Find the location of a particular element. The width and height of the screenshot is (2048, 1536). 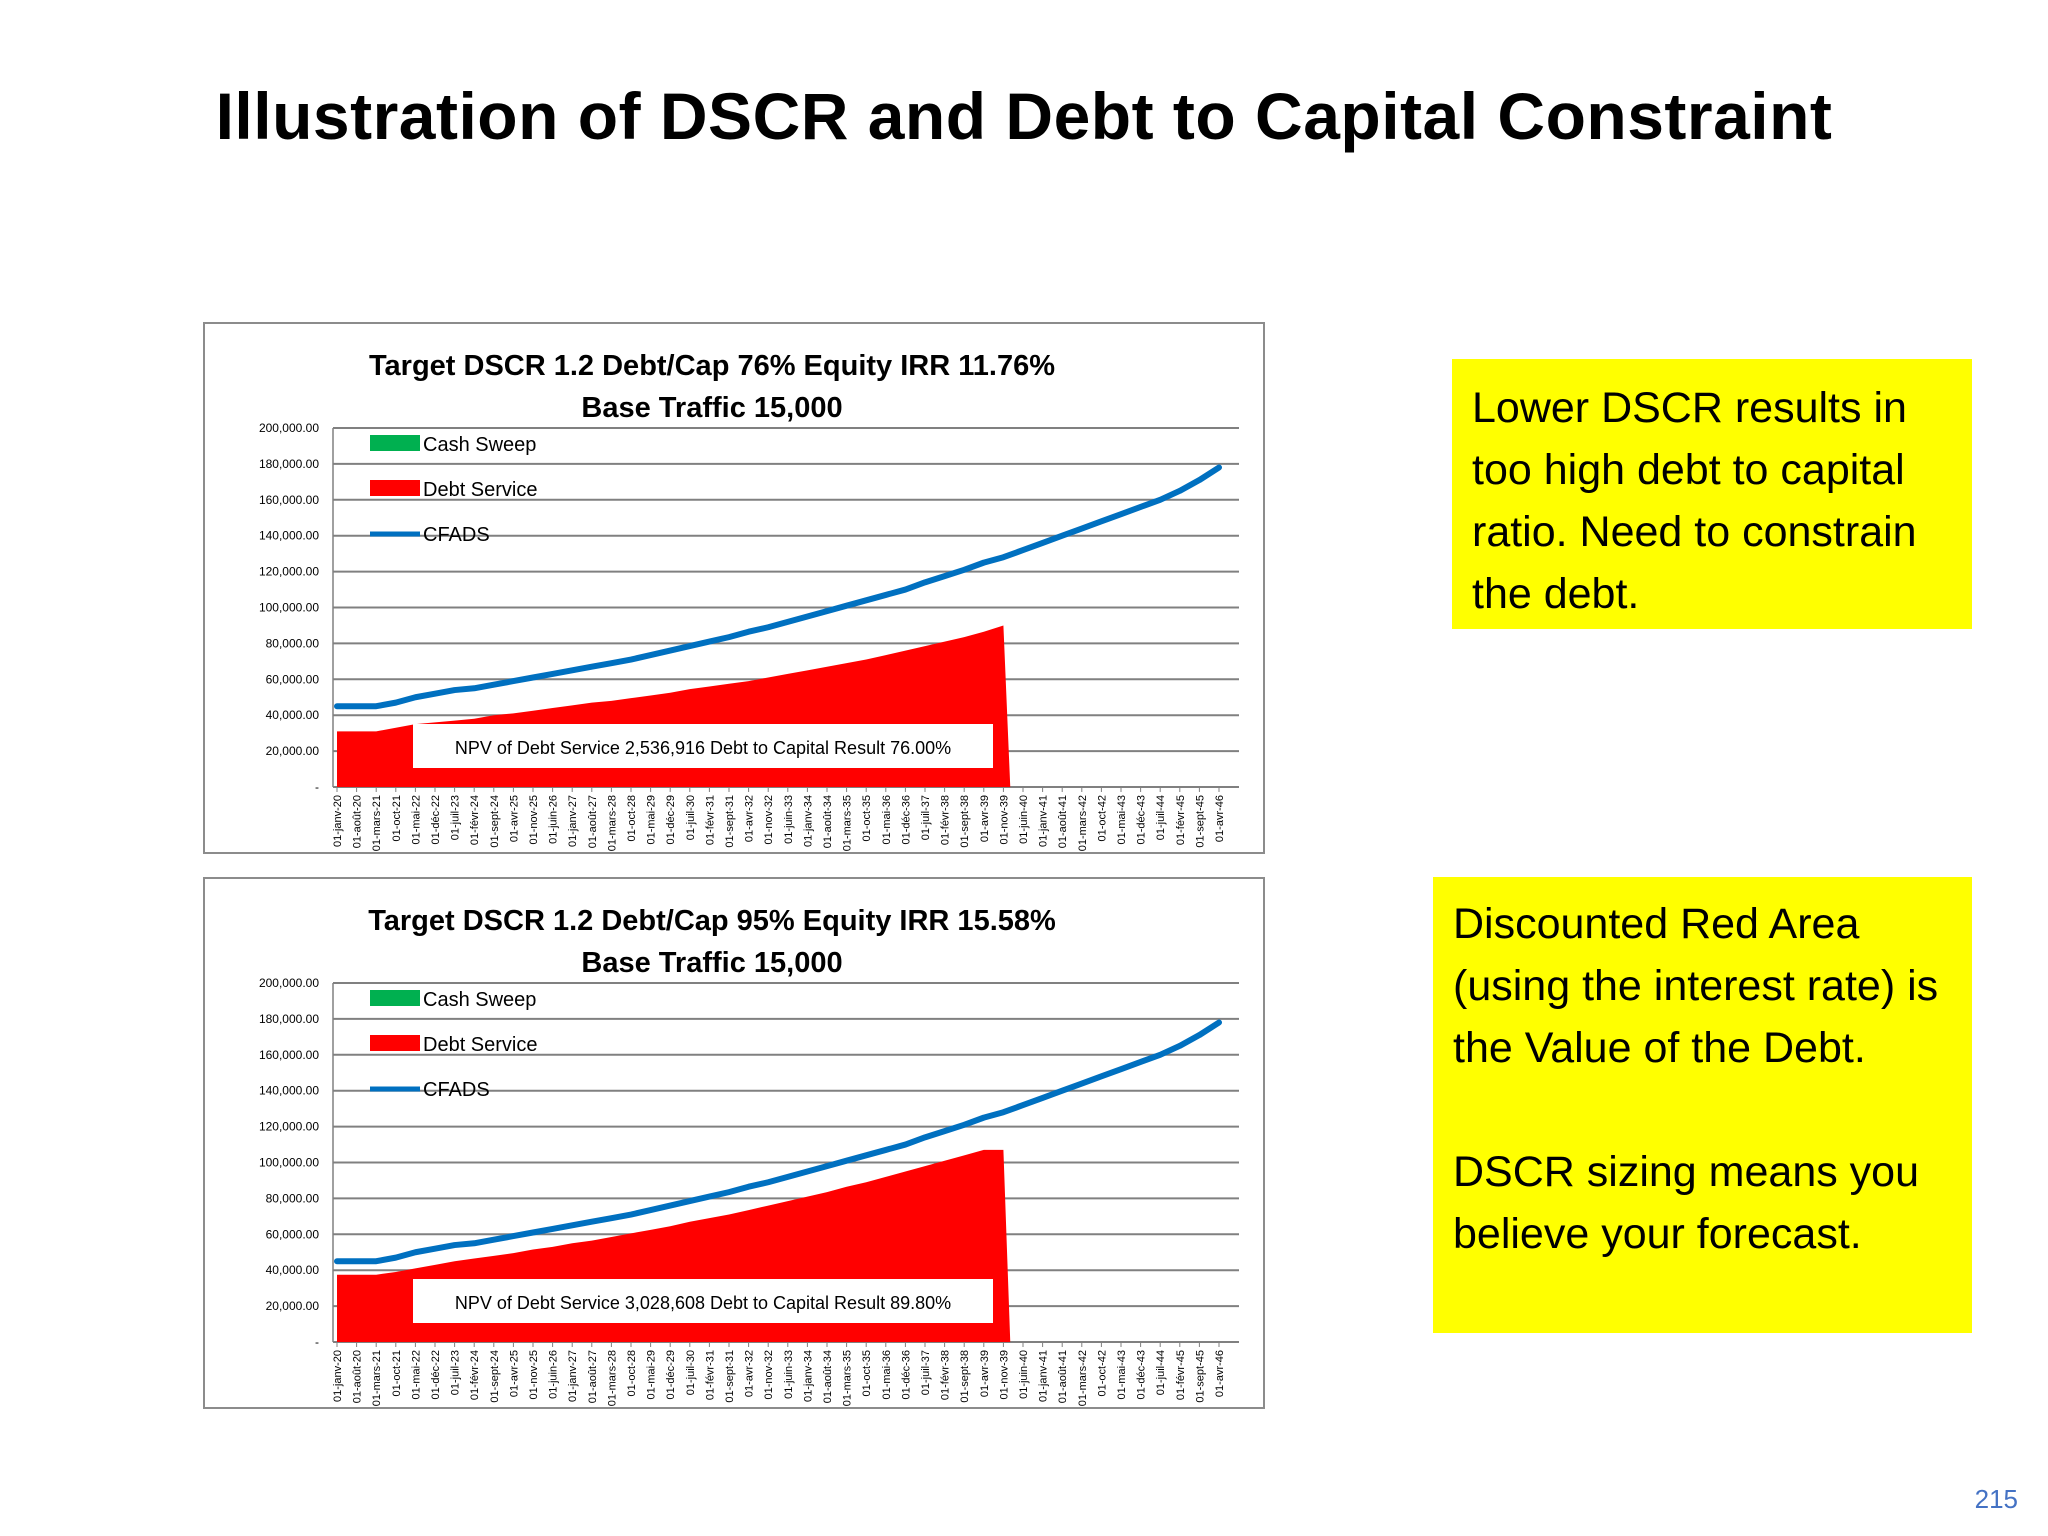

legend-label: CFADS is located at coordinates (456, 535).